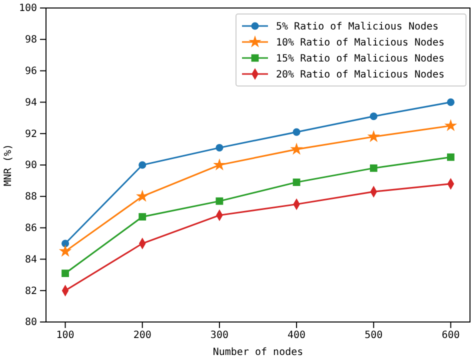 This screenshot has width=474, height=359. I want to click on x-tick-label: 400, so click(297, 336).